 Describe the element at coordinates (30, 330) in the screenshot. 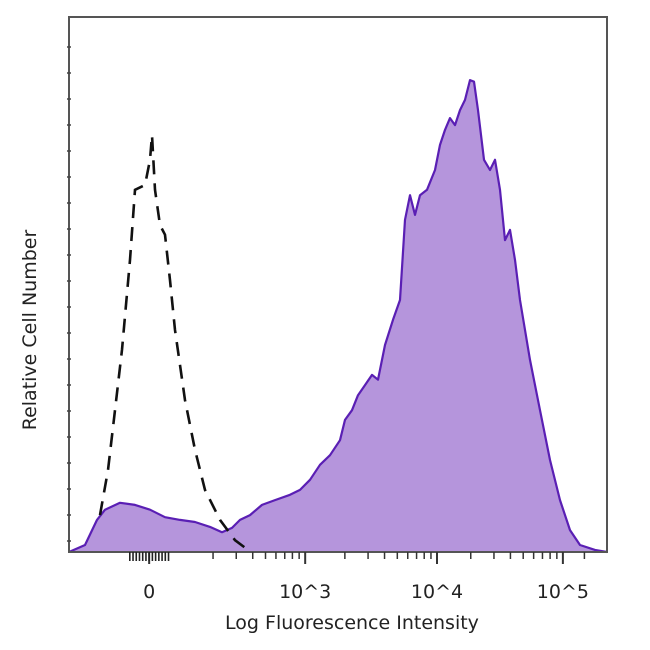

I see `y-axis-title: Relative Cell Number` at that location.